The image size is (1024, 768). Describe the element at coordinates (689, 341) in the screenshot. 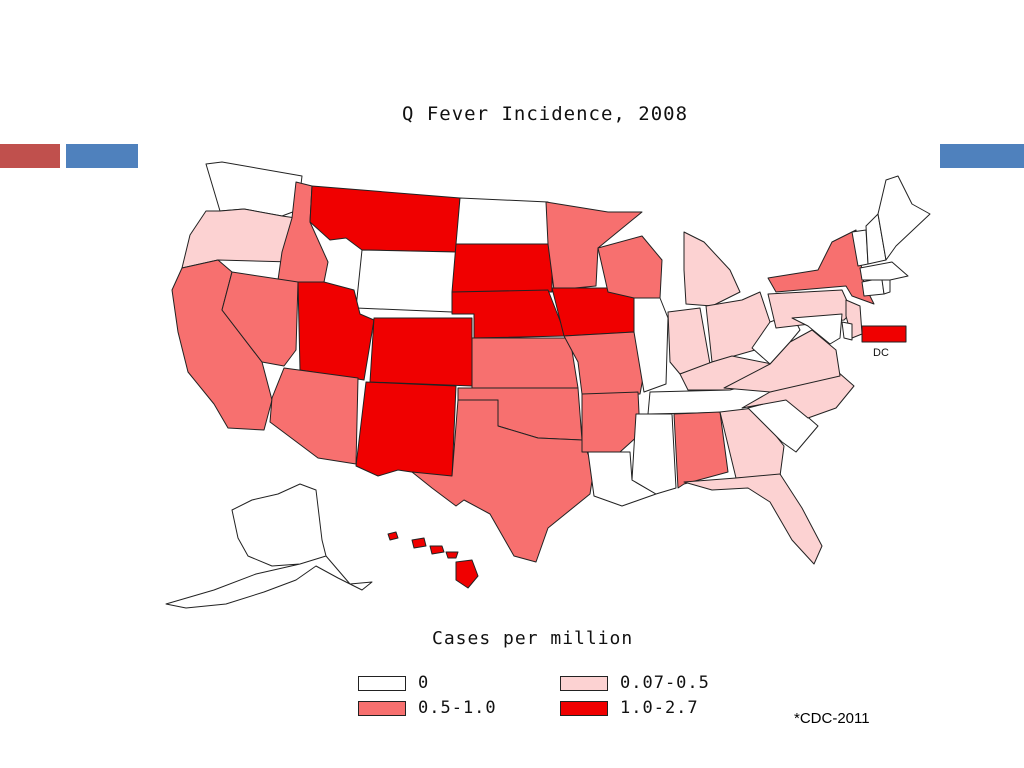

I see `state-indiana` at that location.